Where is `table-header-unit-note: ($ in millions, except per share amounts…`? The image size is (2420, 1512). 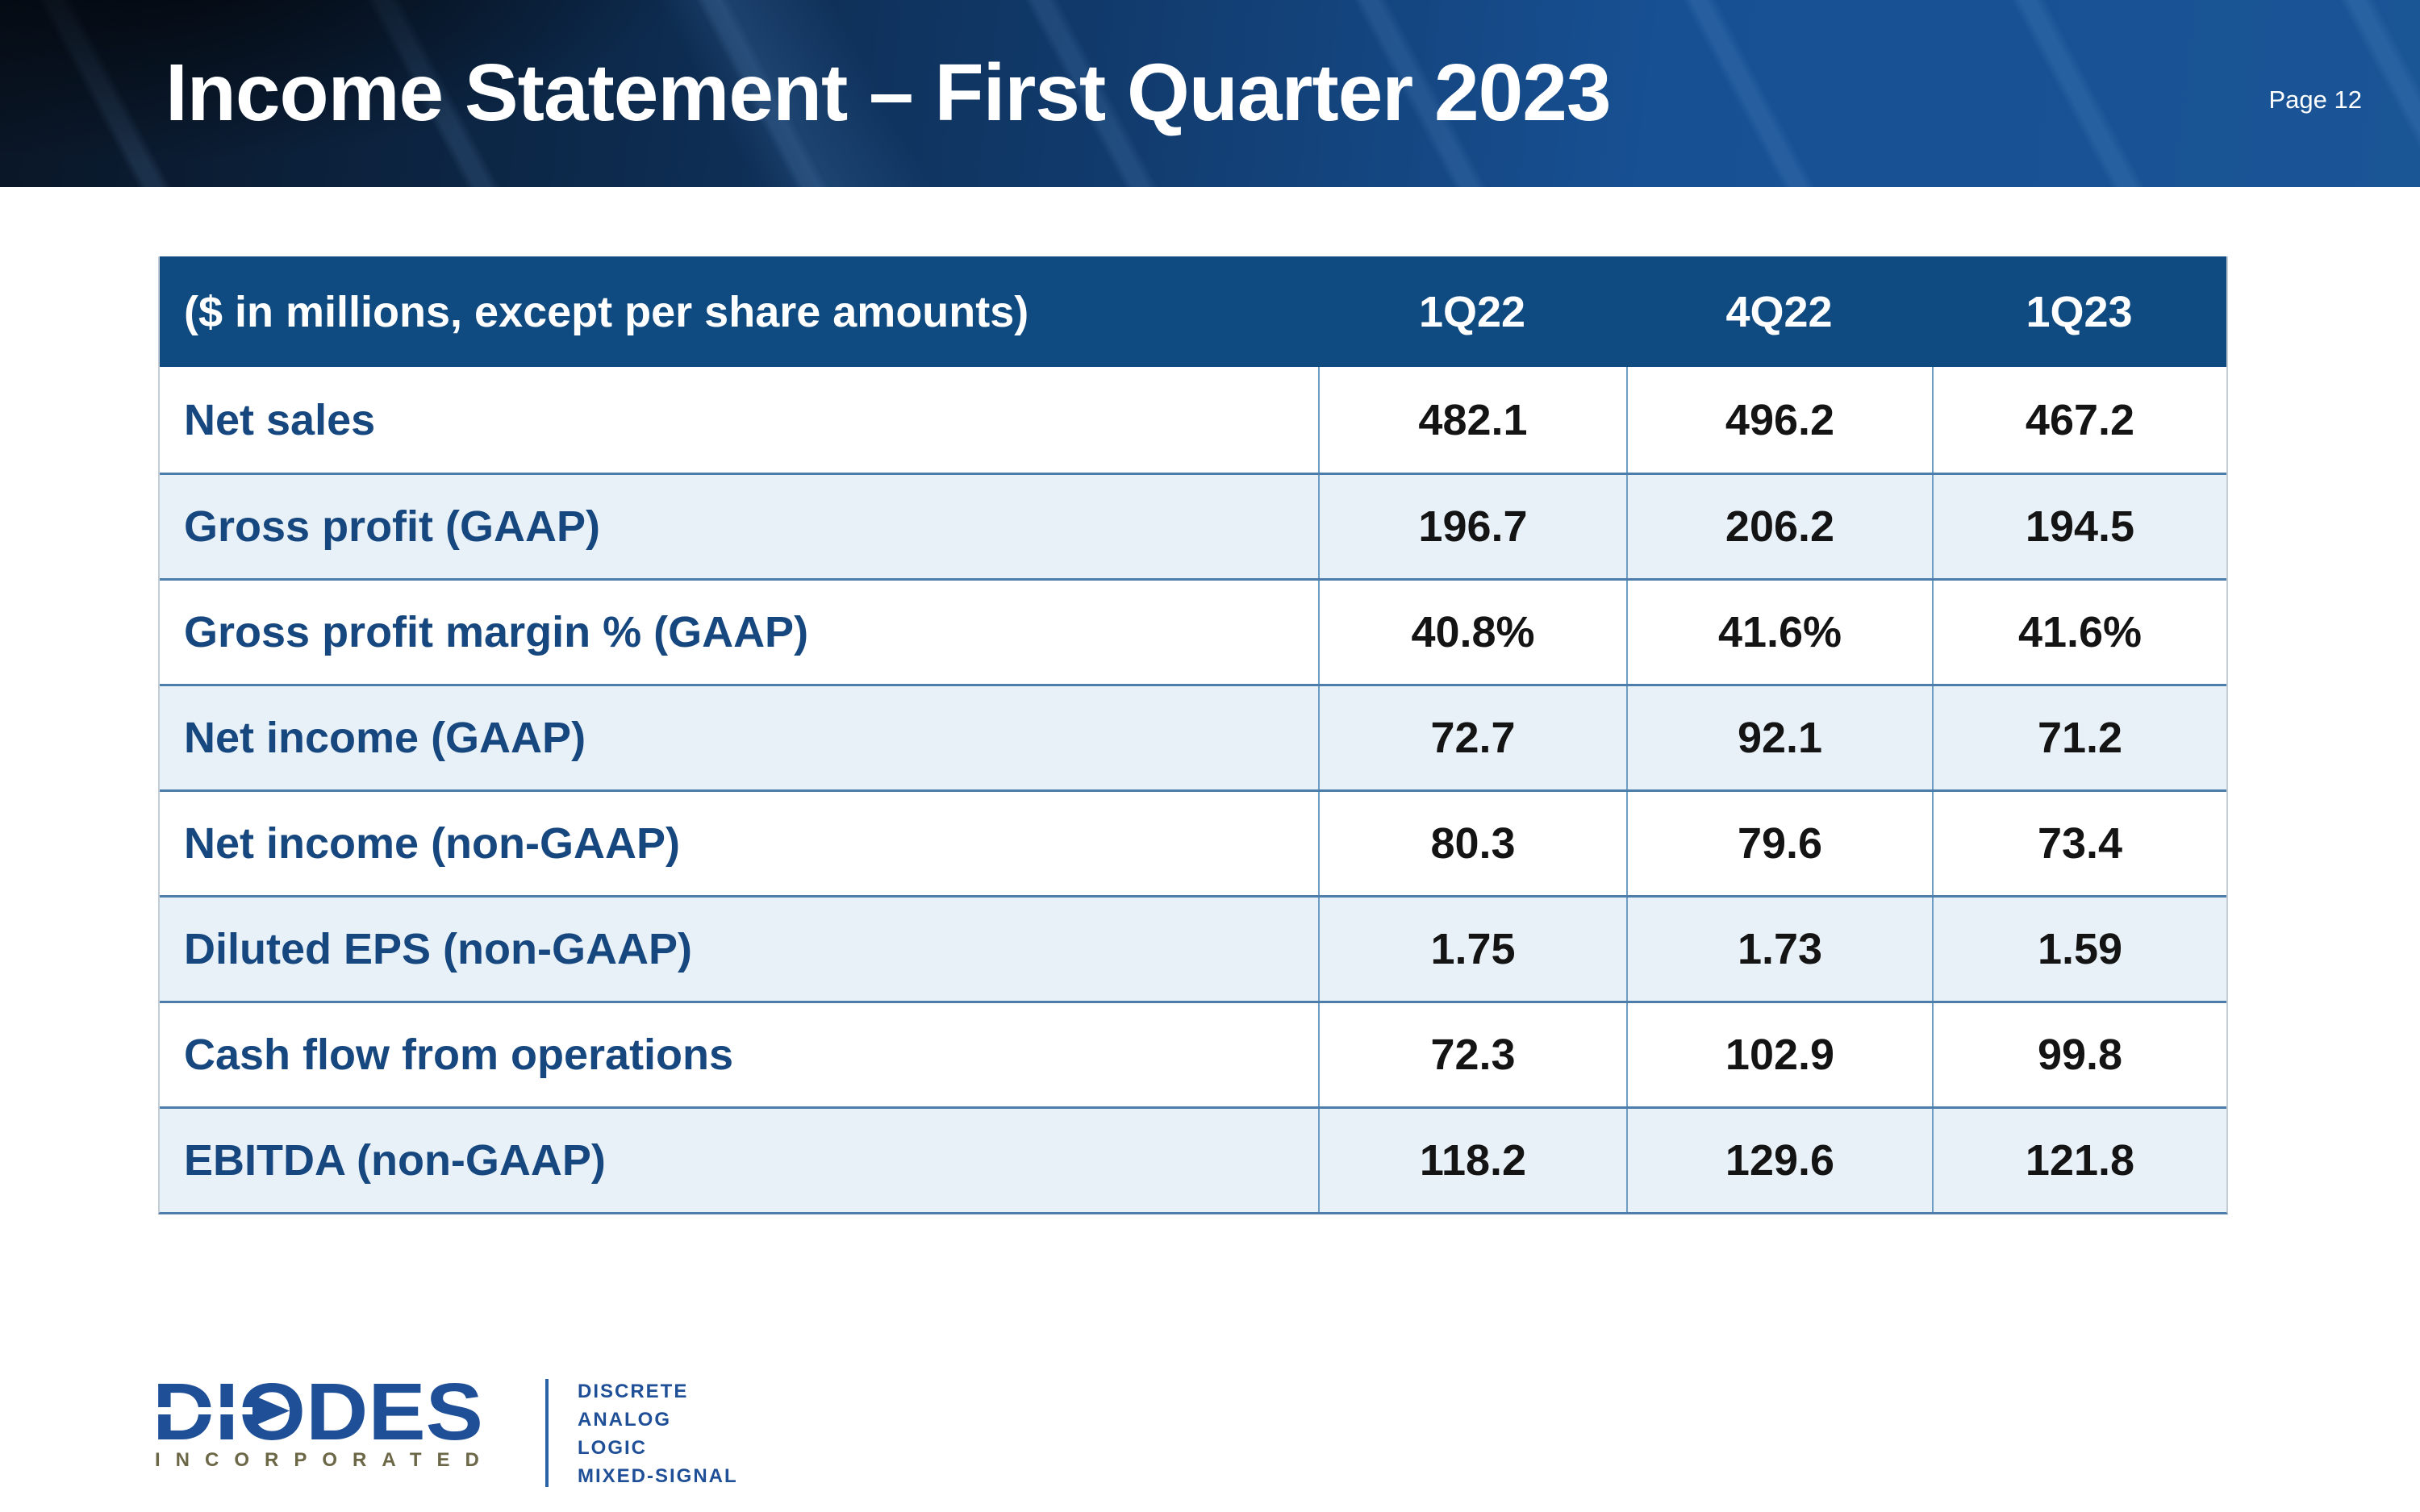
table-header-unit-note: ($ in millions, except per share amounts… is located at coordinates (606, 311).